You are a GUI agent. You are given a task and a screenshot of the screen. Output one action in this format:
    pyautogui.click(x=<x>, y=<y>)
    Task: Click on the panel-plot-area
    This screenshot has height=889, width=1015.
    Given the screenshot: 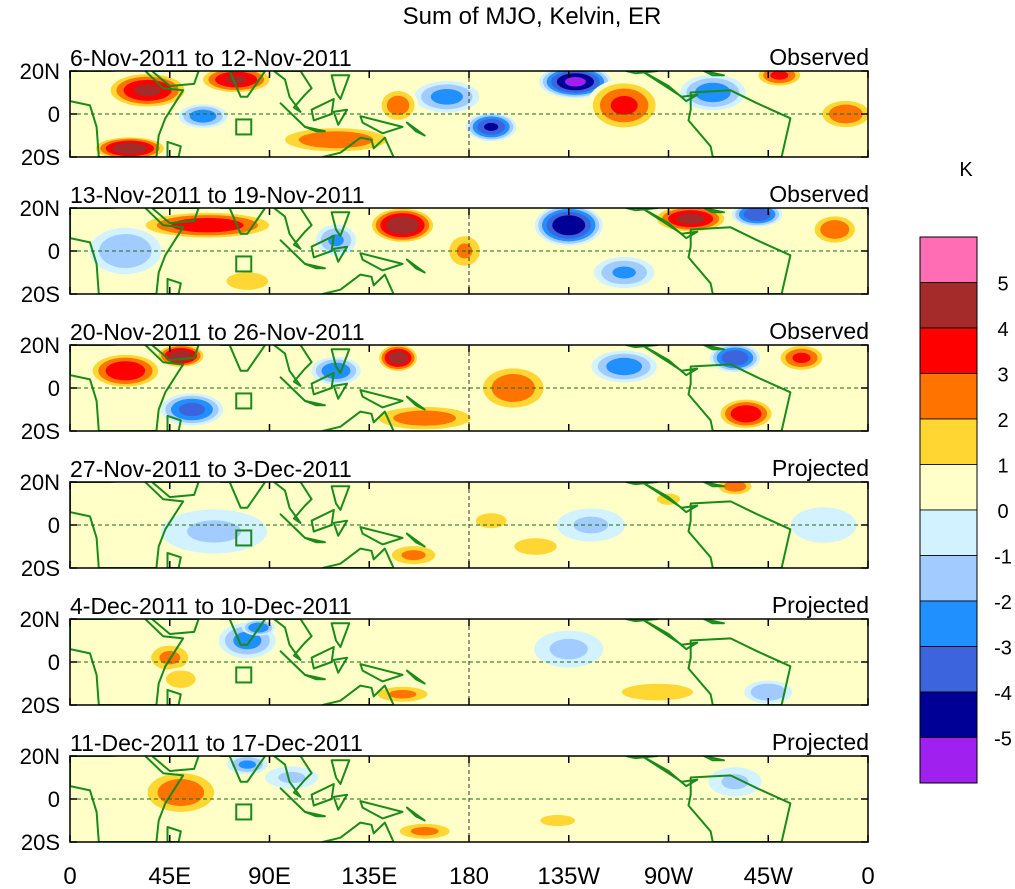 What is the action you would take?
    pyautogui.click(x=469, y=114)
    